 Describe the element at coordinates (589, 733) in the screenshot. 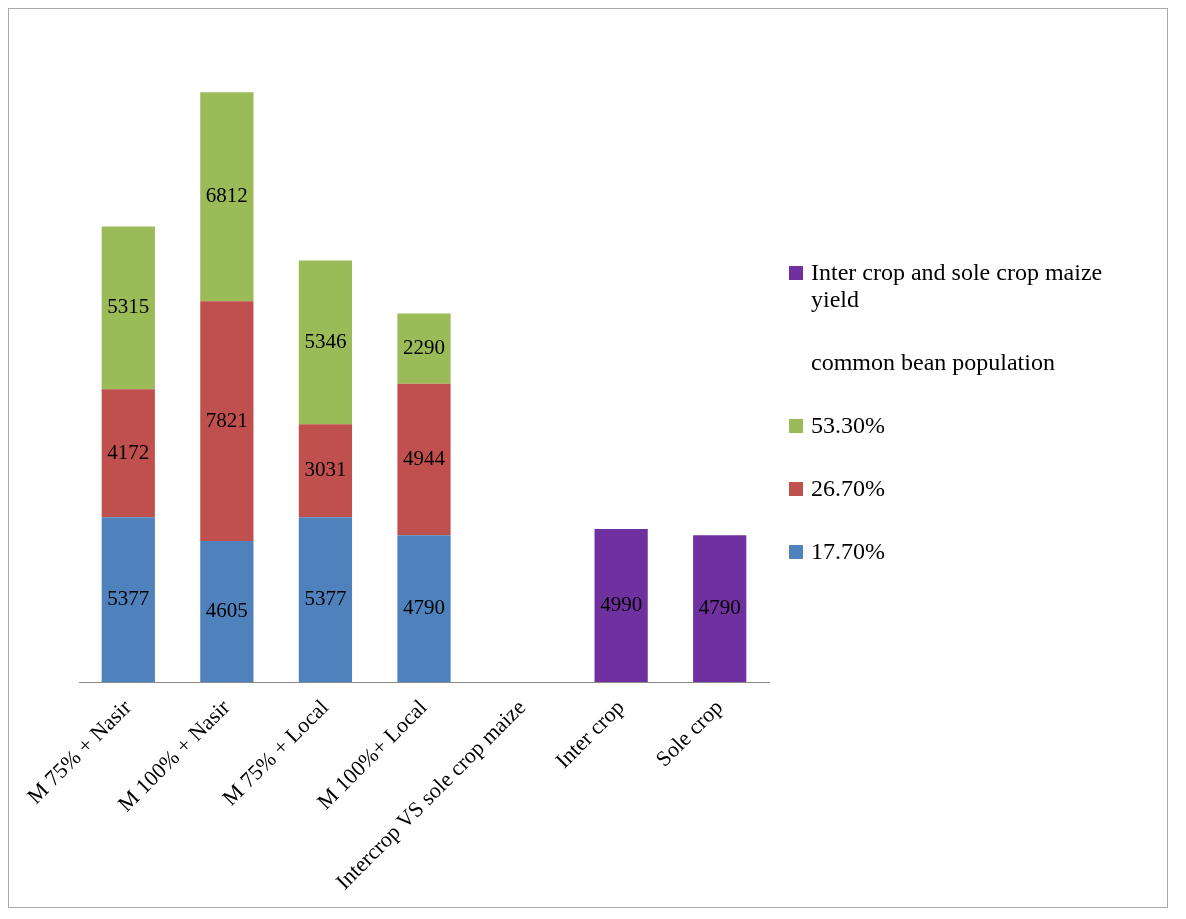

I see `x-tick-label: Inter crop` at that location.